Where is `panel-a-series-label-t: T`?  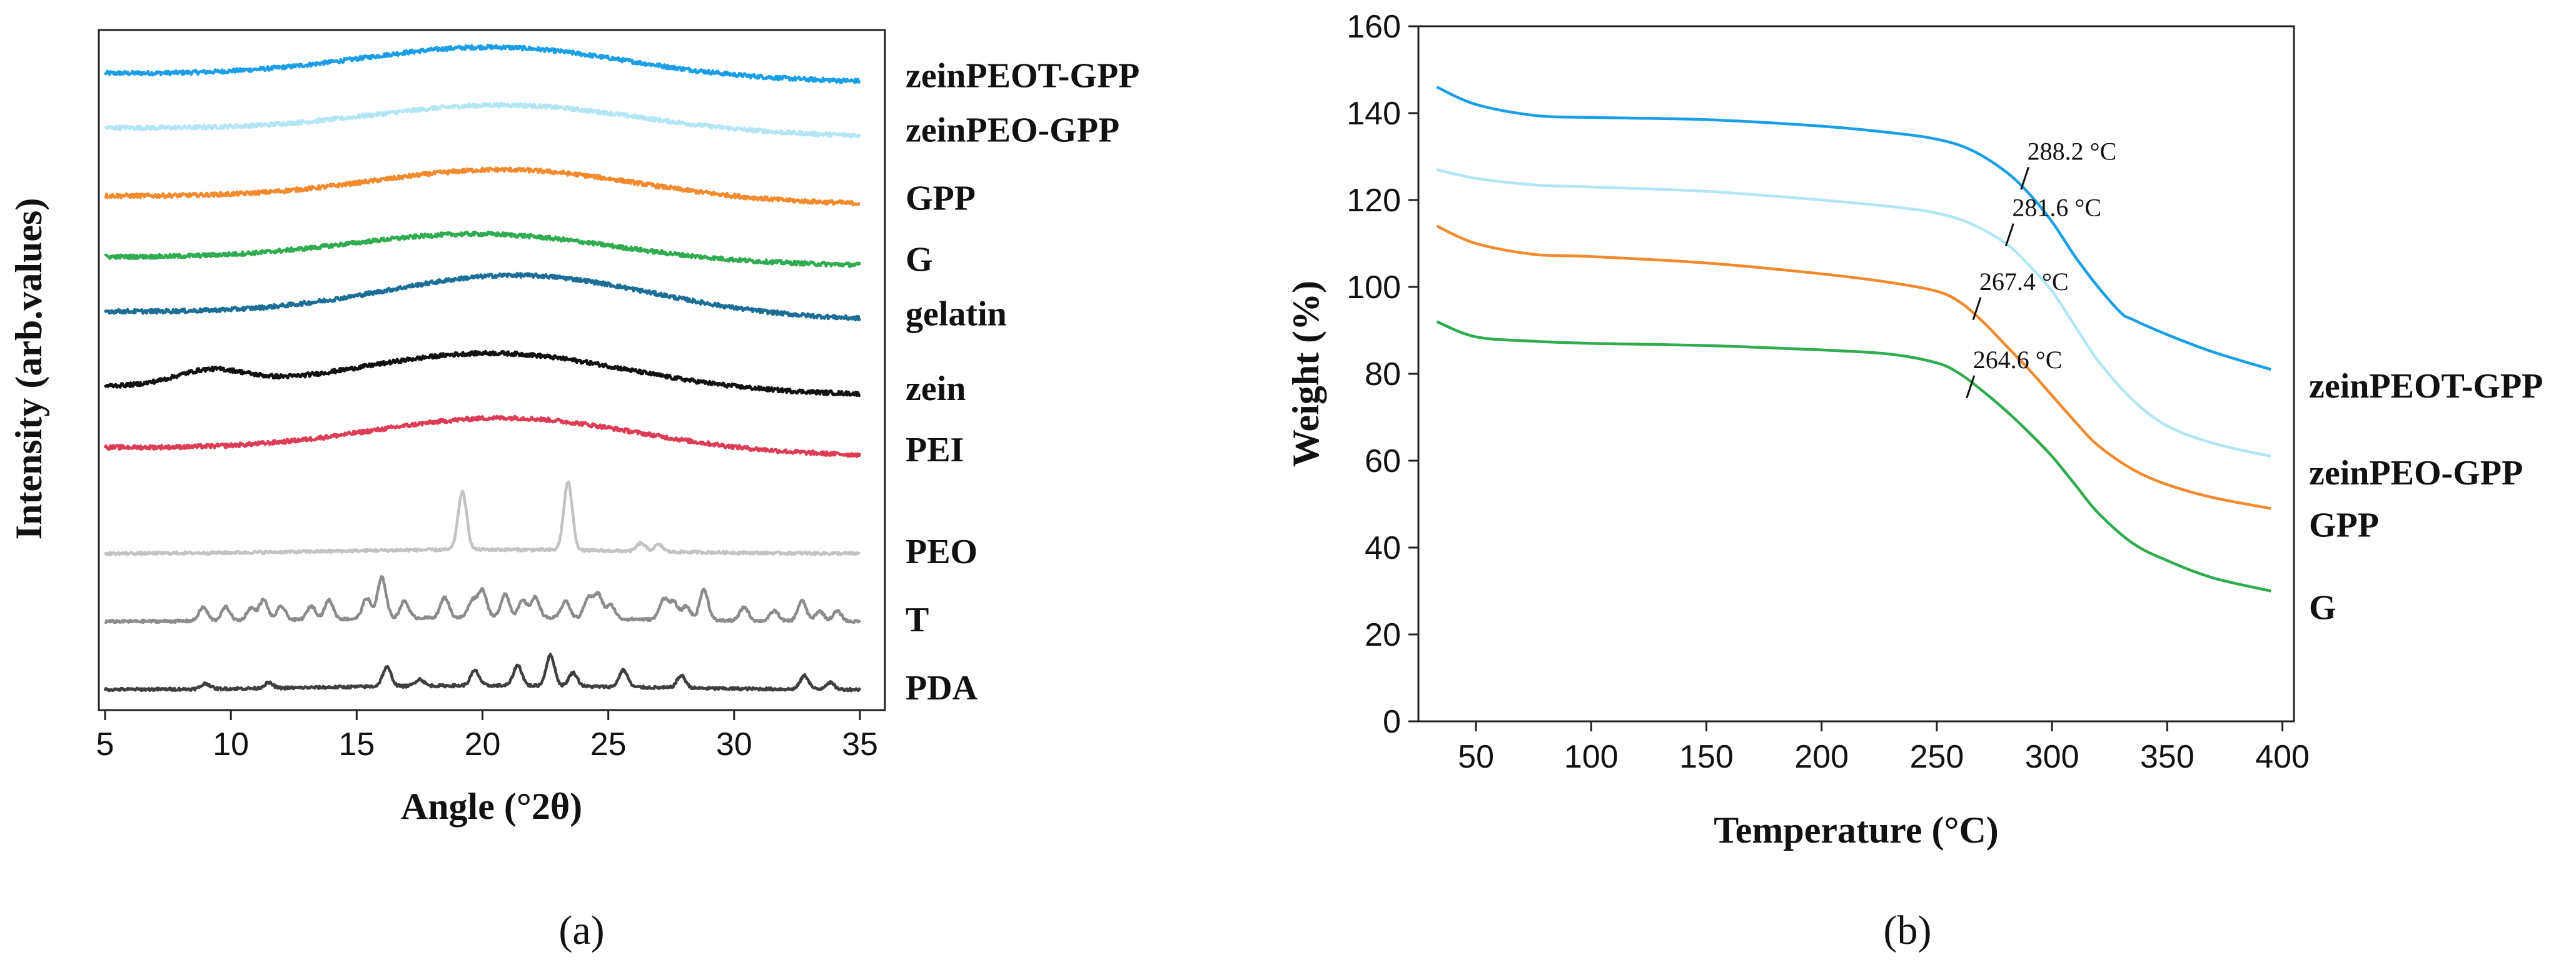 panel-a-series-label-t: T is located at coordinates (917, 620).